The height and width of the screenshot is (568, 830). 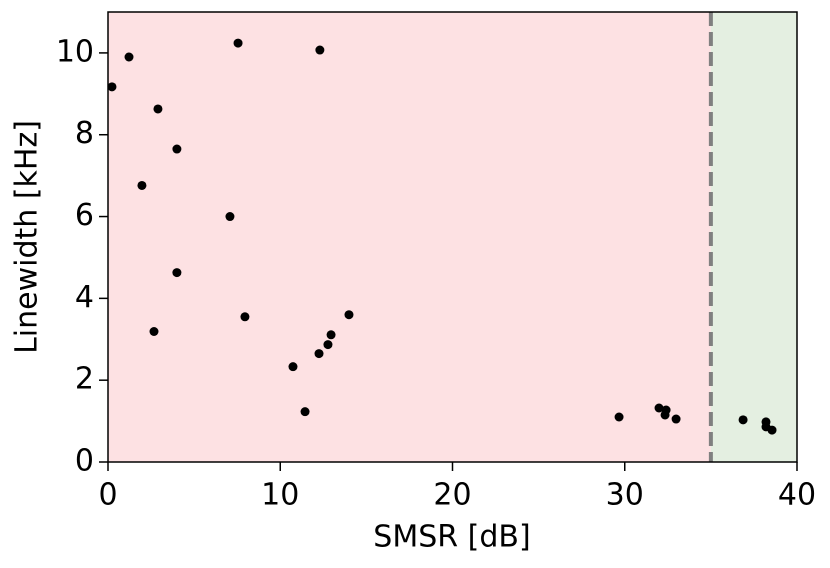 I want to click on x-tick-label: 10, so click(x=280, y=495).